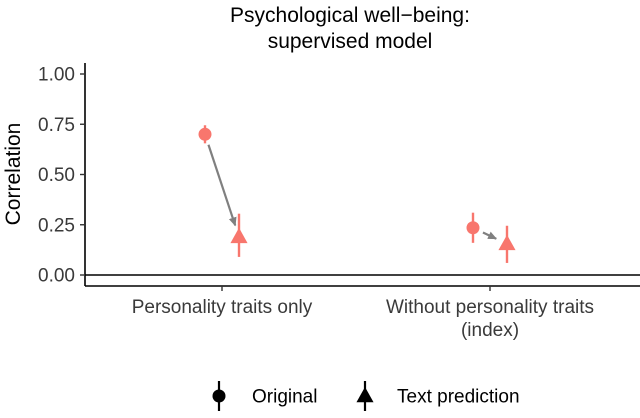  I want to click on y-tick-label-3: 0.75, so click(56, 125).